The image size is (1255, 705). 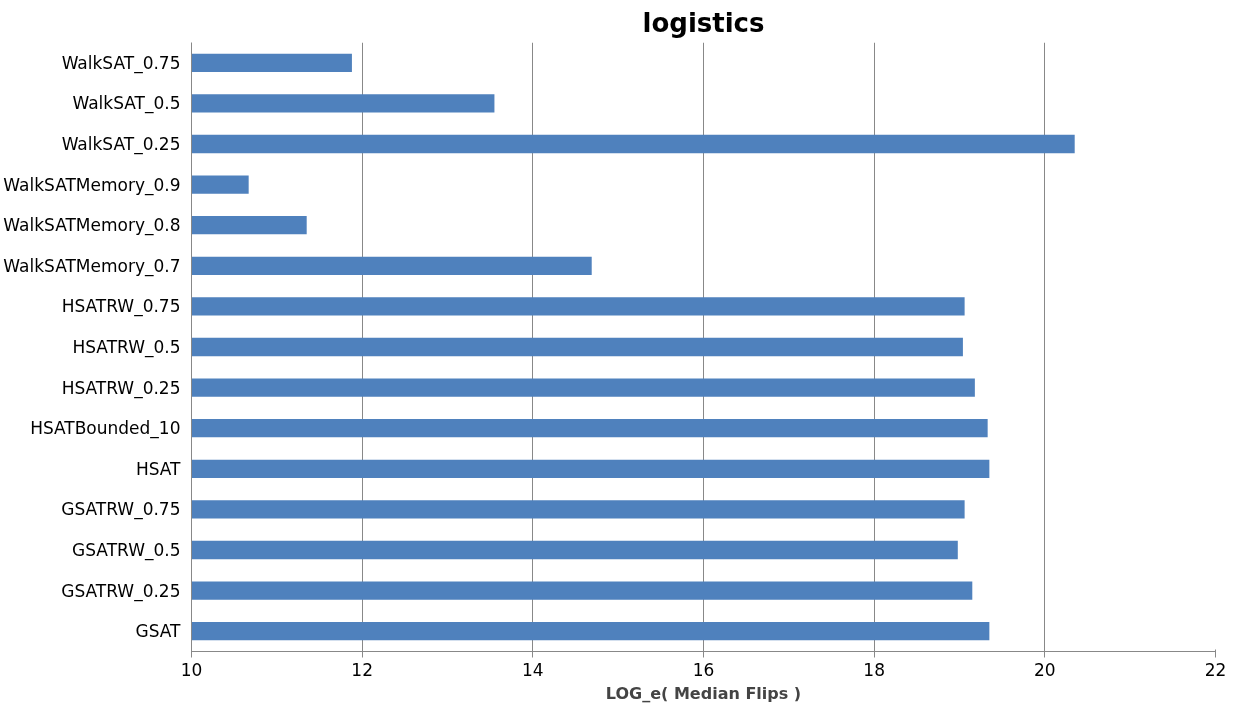 I want to click on y-tick-label: HSAT, so click(x=158, y=468).